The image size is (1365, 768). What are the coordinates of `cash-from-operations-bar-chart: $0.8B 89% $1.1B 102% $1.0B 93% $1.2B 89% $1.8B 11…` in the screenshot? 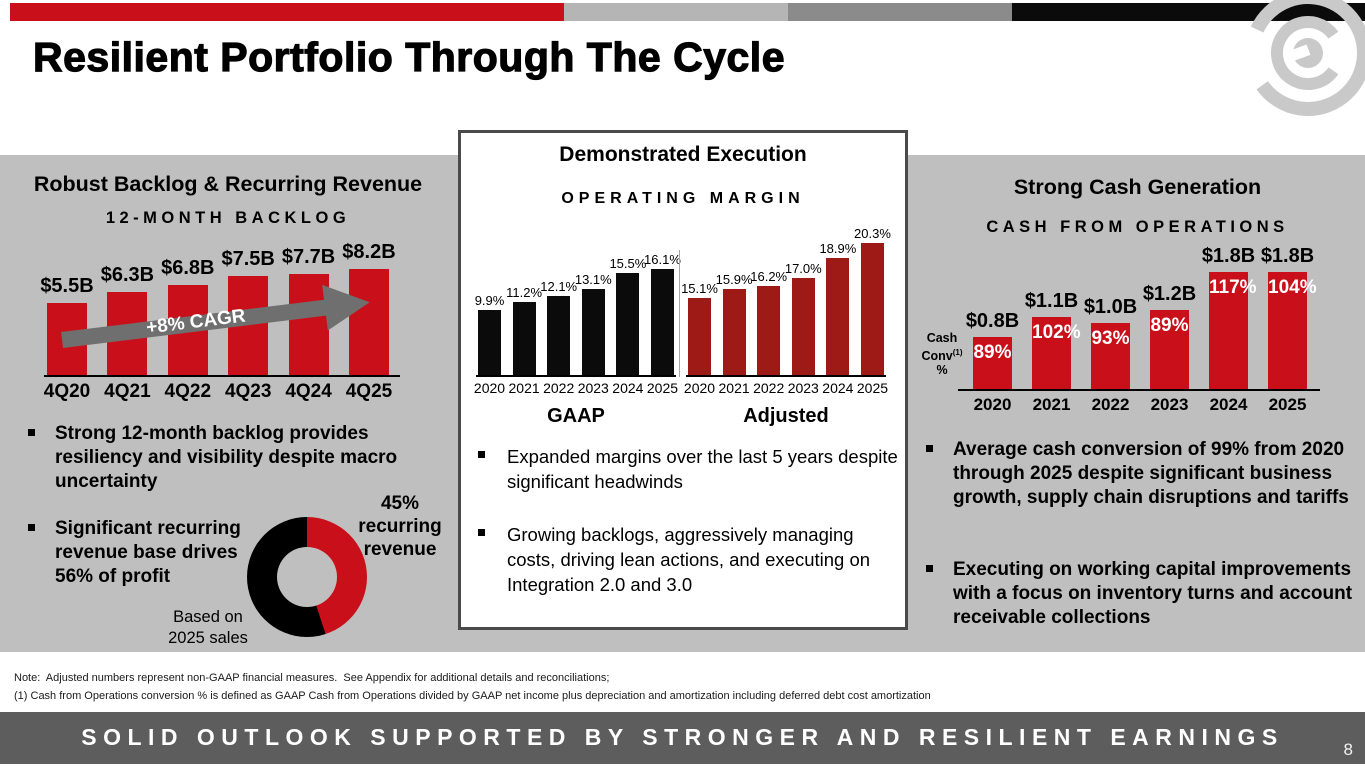 It's located at (1141, 317).